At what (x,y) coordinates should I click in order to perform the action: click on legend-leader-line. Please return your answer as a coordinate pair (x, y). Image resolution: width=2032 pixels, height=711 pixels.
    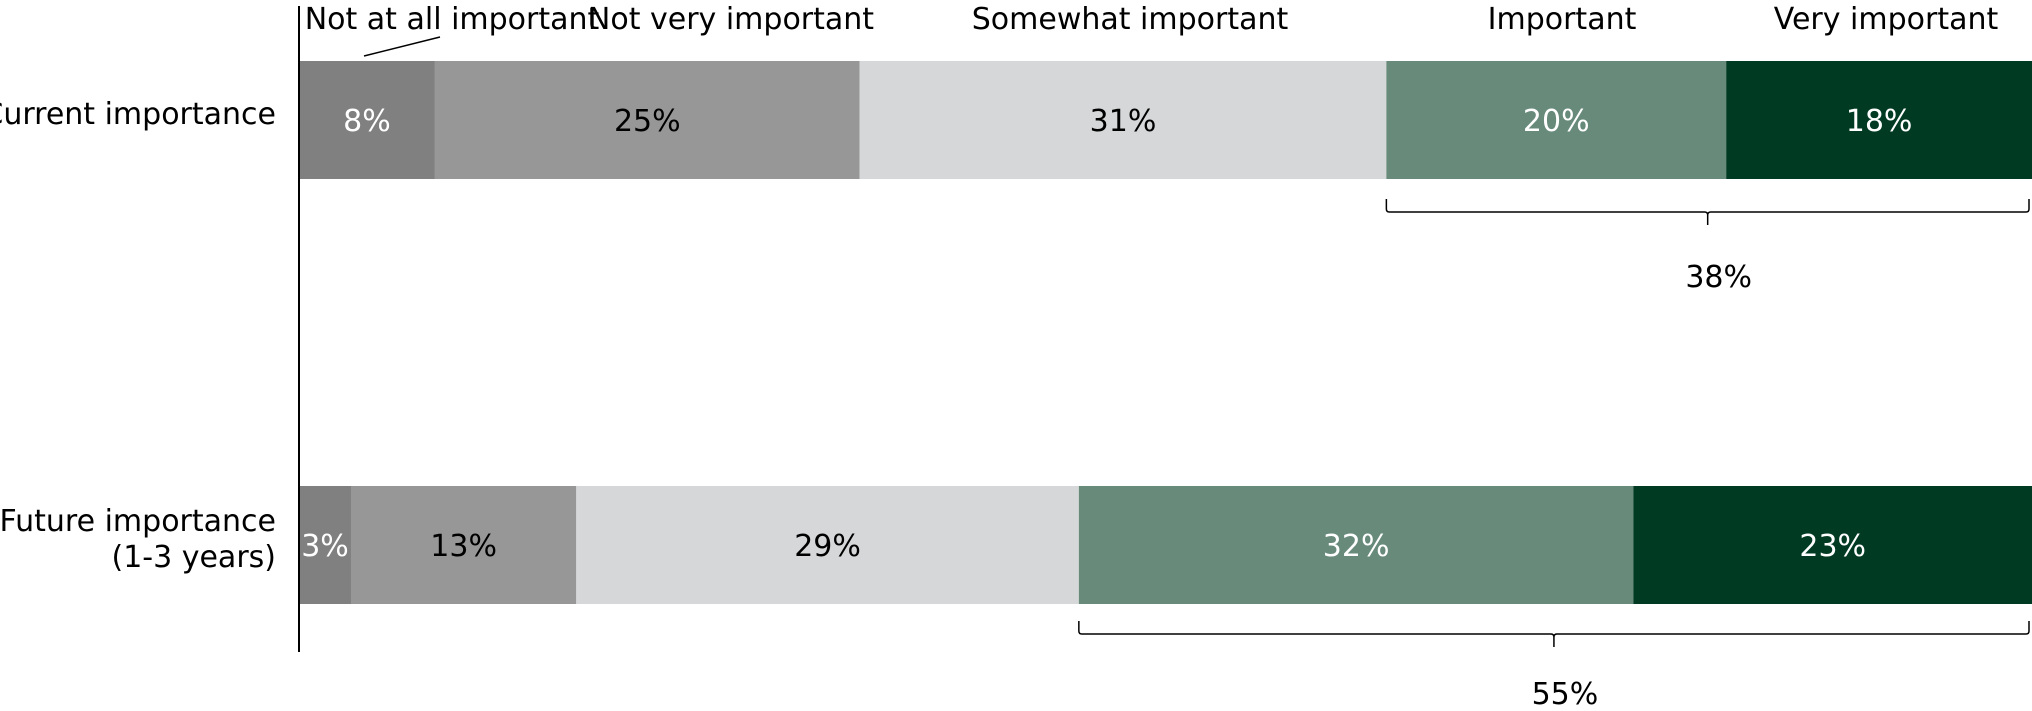
    Looking at the image, I should click on (402, 46).